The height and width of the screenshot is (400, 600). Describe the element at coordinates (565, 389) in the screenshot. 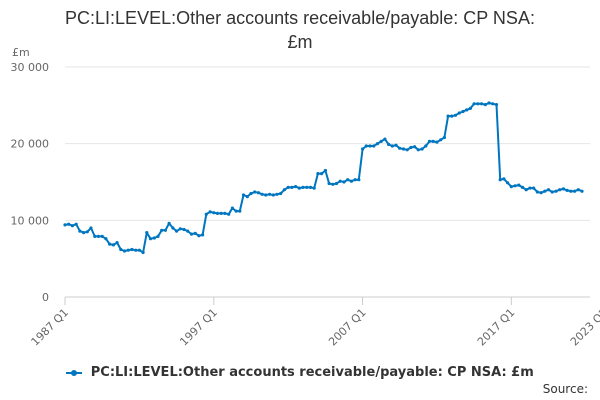

I see `source-credit: Source:` at that location.